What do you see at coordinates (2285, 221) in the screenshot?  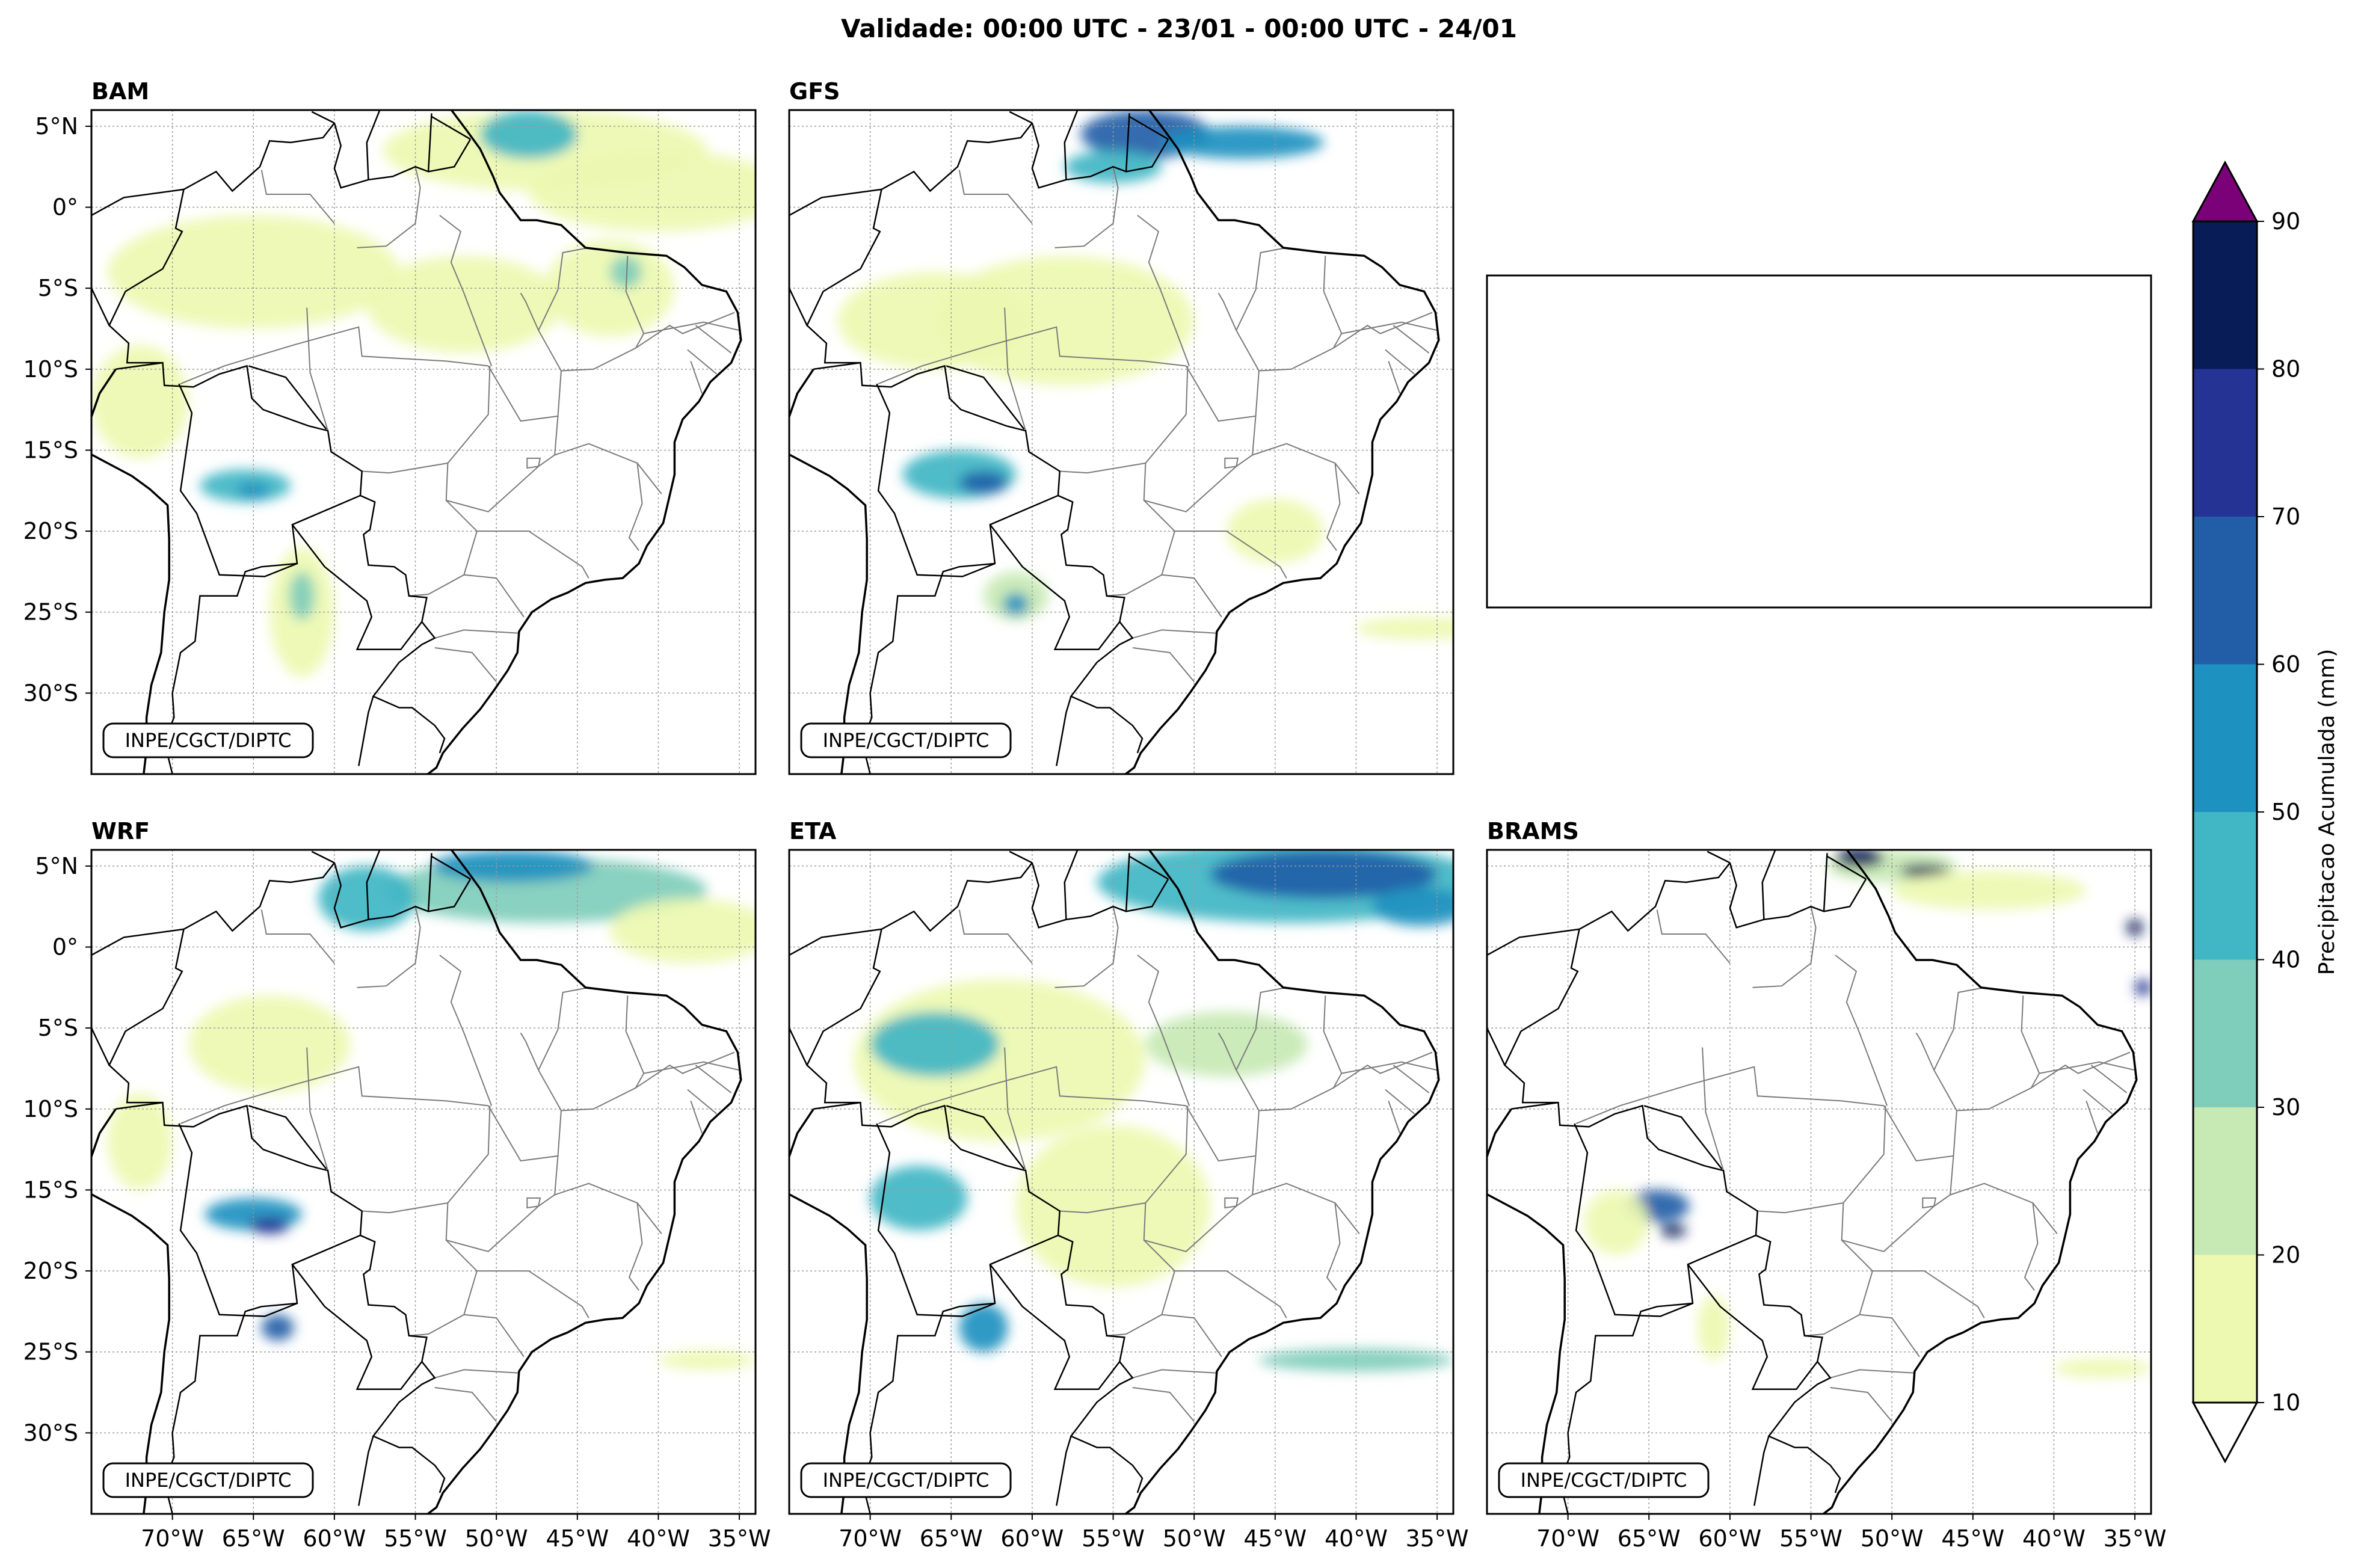 I see `colorbar-tick-label: 90` at bounding box center [2285, 221].